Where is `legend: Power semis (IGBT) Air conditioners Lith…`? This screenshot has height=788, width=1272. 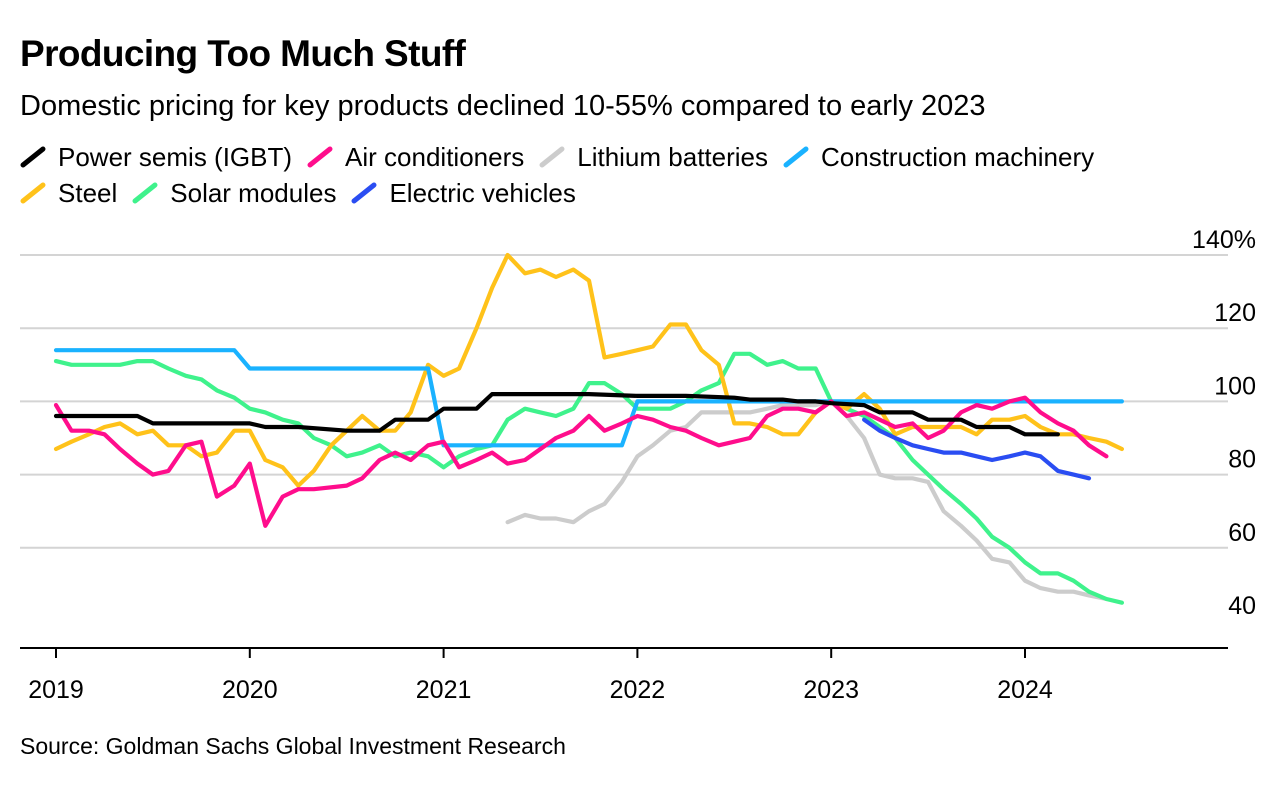
legend: Power semis (IGBT) Air conditioners Lith… is located at coordinates (640, 175).